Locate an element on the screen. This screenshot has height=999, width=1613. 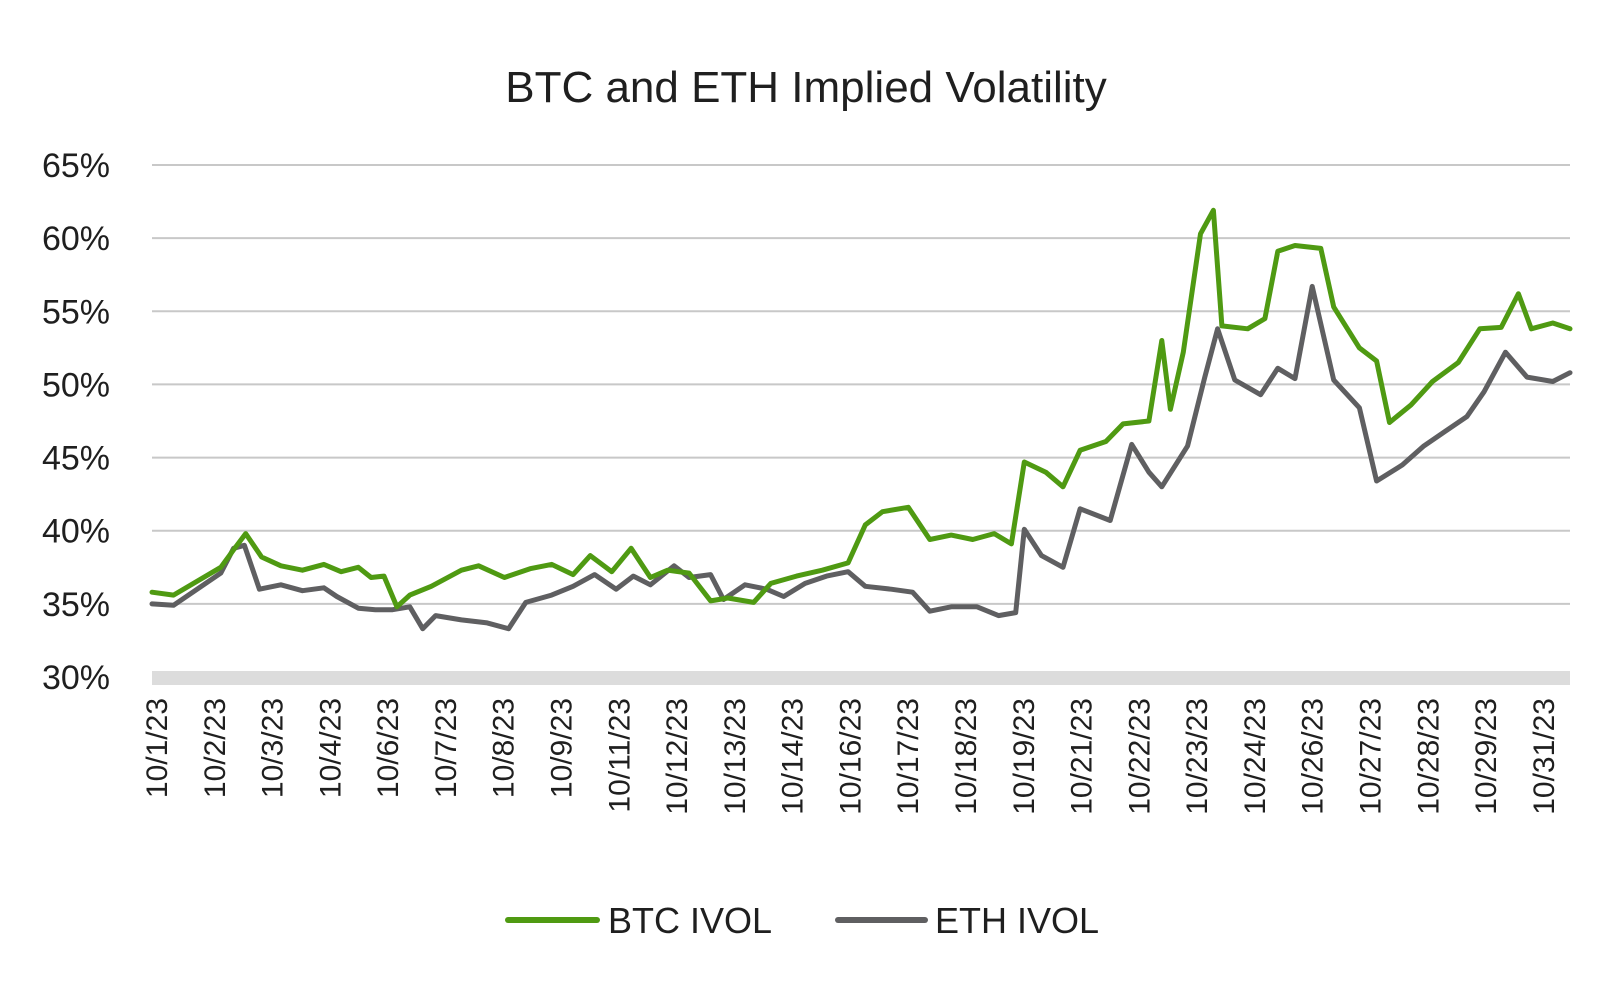
y-tick-label: 30% is located at coordinates (76, 678).